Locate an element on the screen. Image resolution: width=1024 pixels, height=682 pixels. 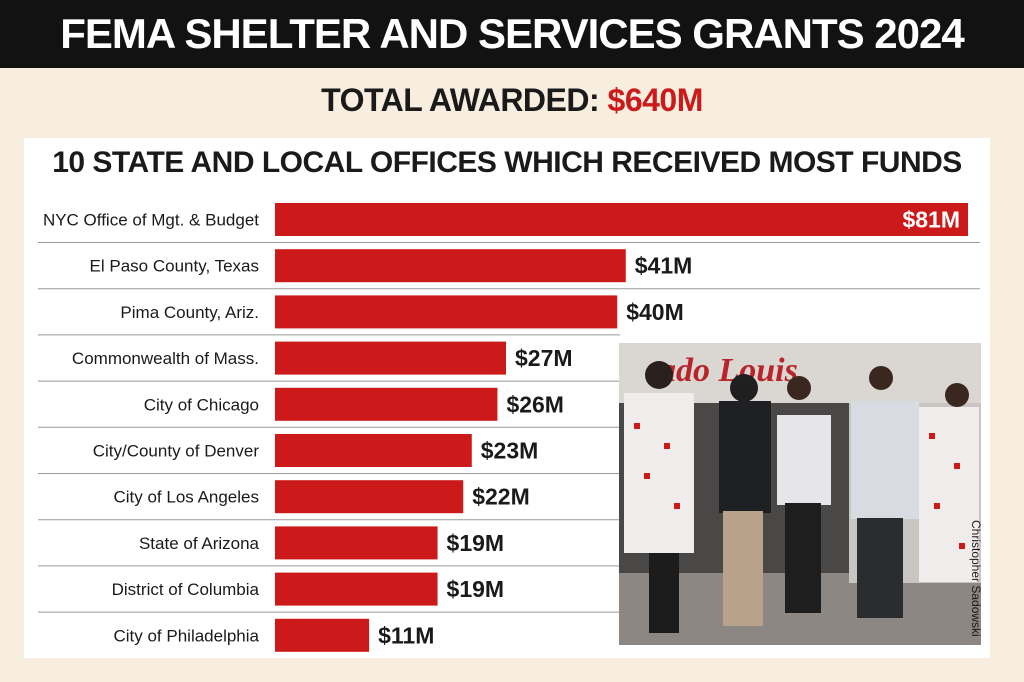
value-label: $23M is located at coordinates (510, 451).